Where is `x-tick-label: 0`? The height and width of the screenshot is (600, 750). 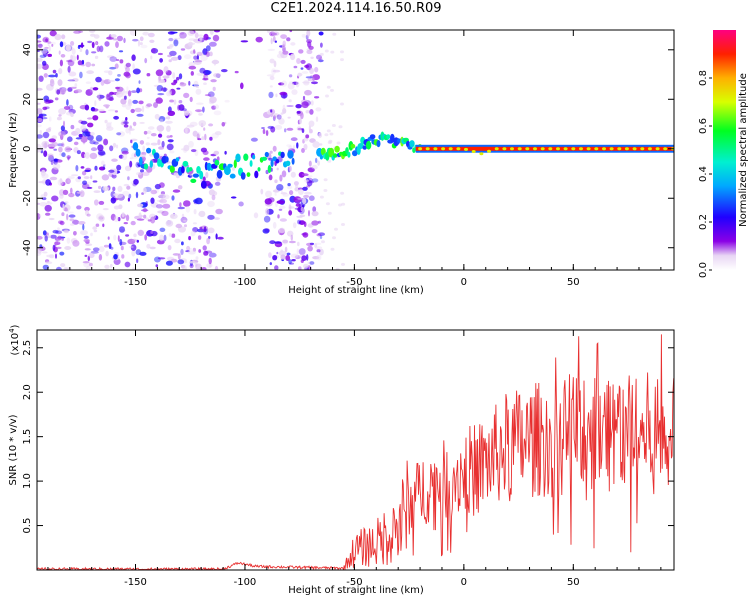 x-tick-label: 0 is located at coordinates (464, 282).